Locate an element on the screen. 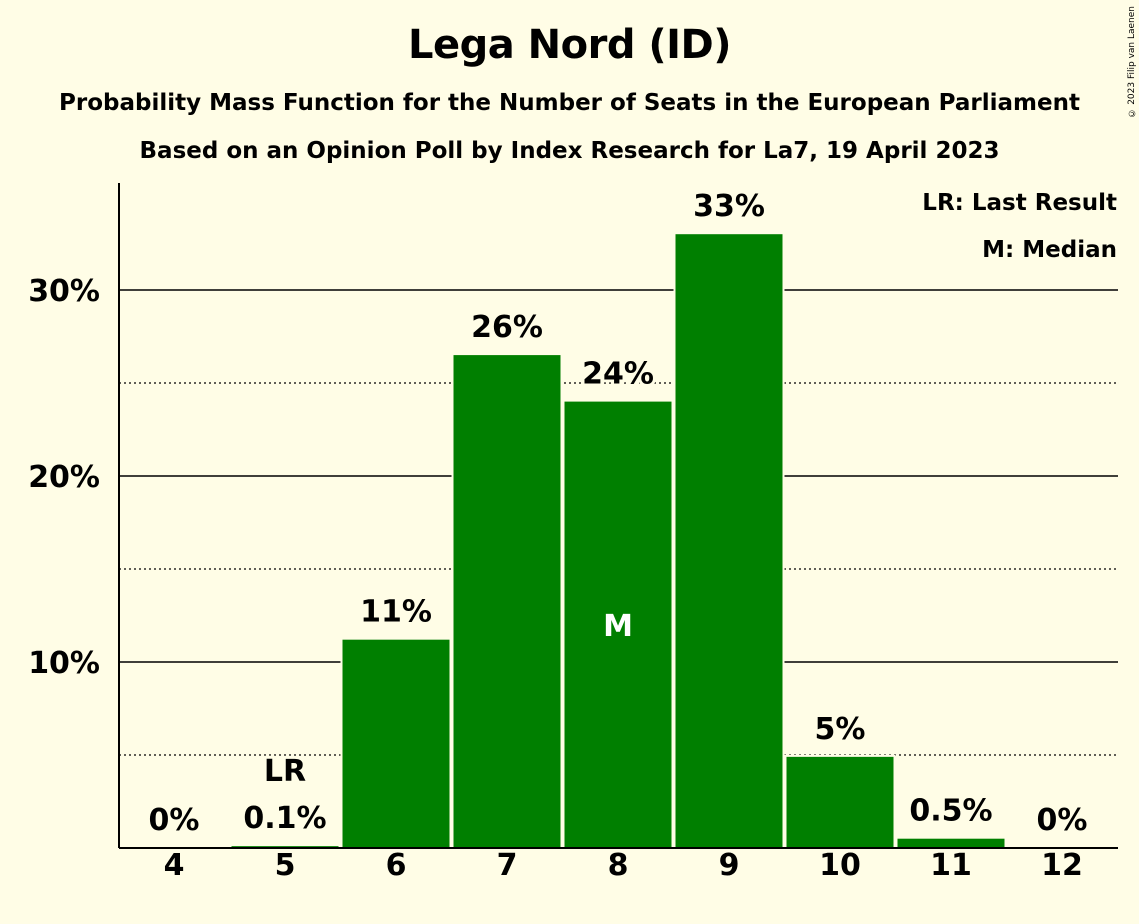 This screenshot has width=1139, height=924. data-label: 11% is located at coordinates (396, 612).